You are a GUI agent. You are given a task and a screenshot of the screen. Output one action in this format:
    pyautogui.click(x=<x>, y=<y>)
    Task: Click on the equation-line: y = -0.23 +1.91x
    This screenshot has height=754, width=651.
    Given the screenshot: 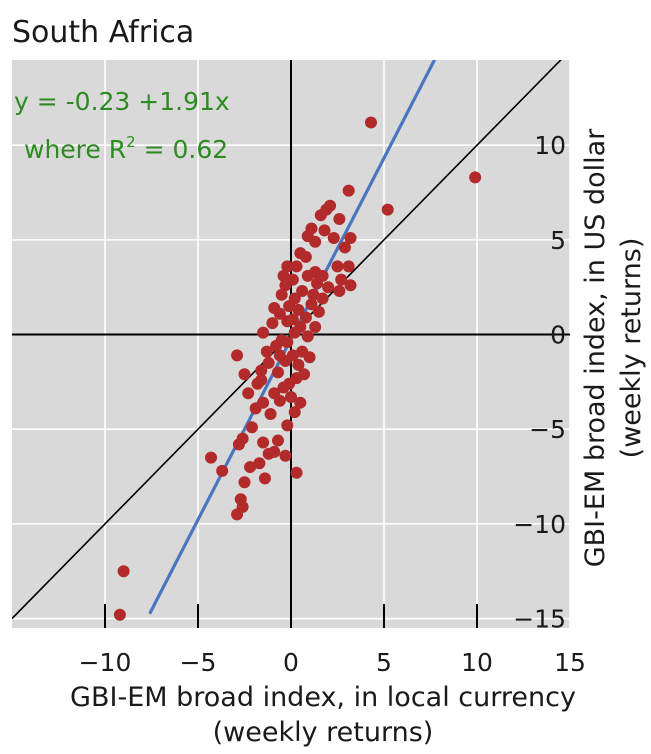 What is the action you would take?
    pyautogui.click(x=122, y=101)
    